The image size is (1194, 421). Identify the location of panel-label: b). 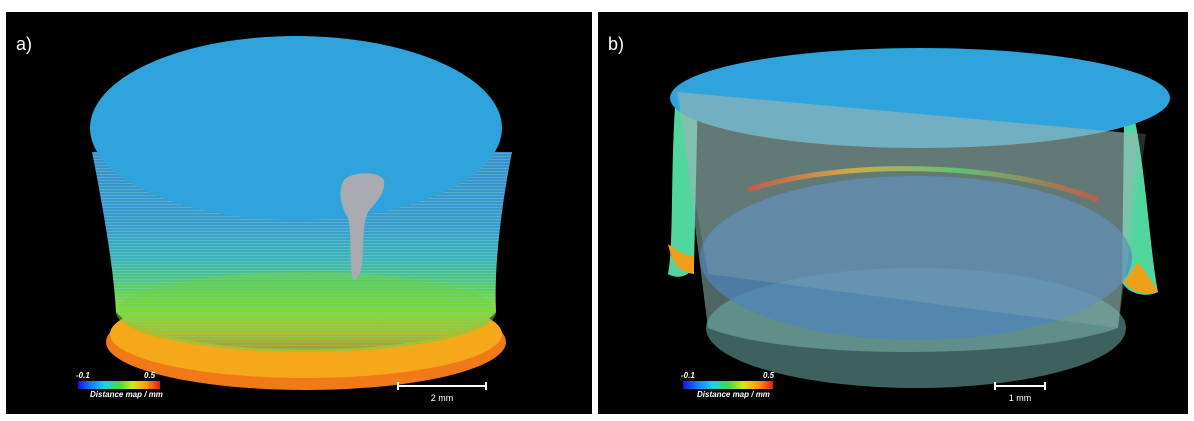
(616, 44).